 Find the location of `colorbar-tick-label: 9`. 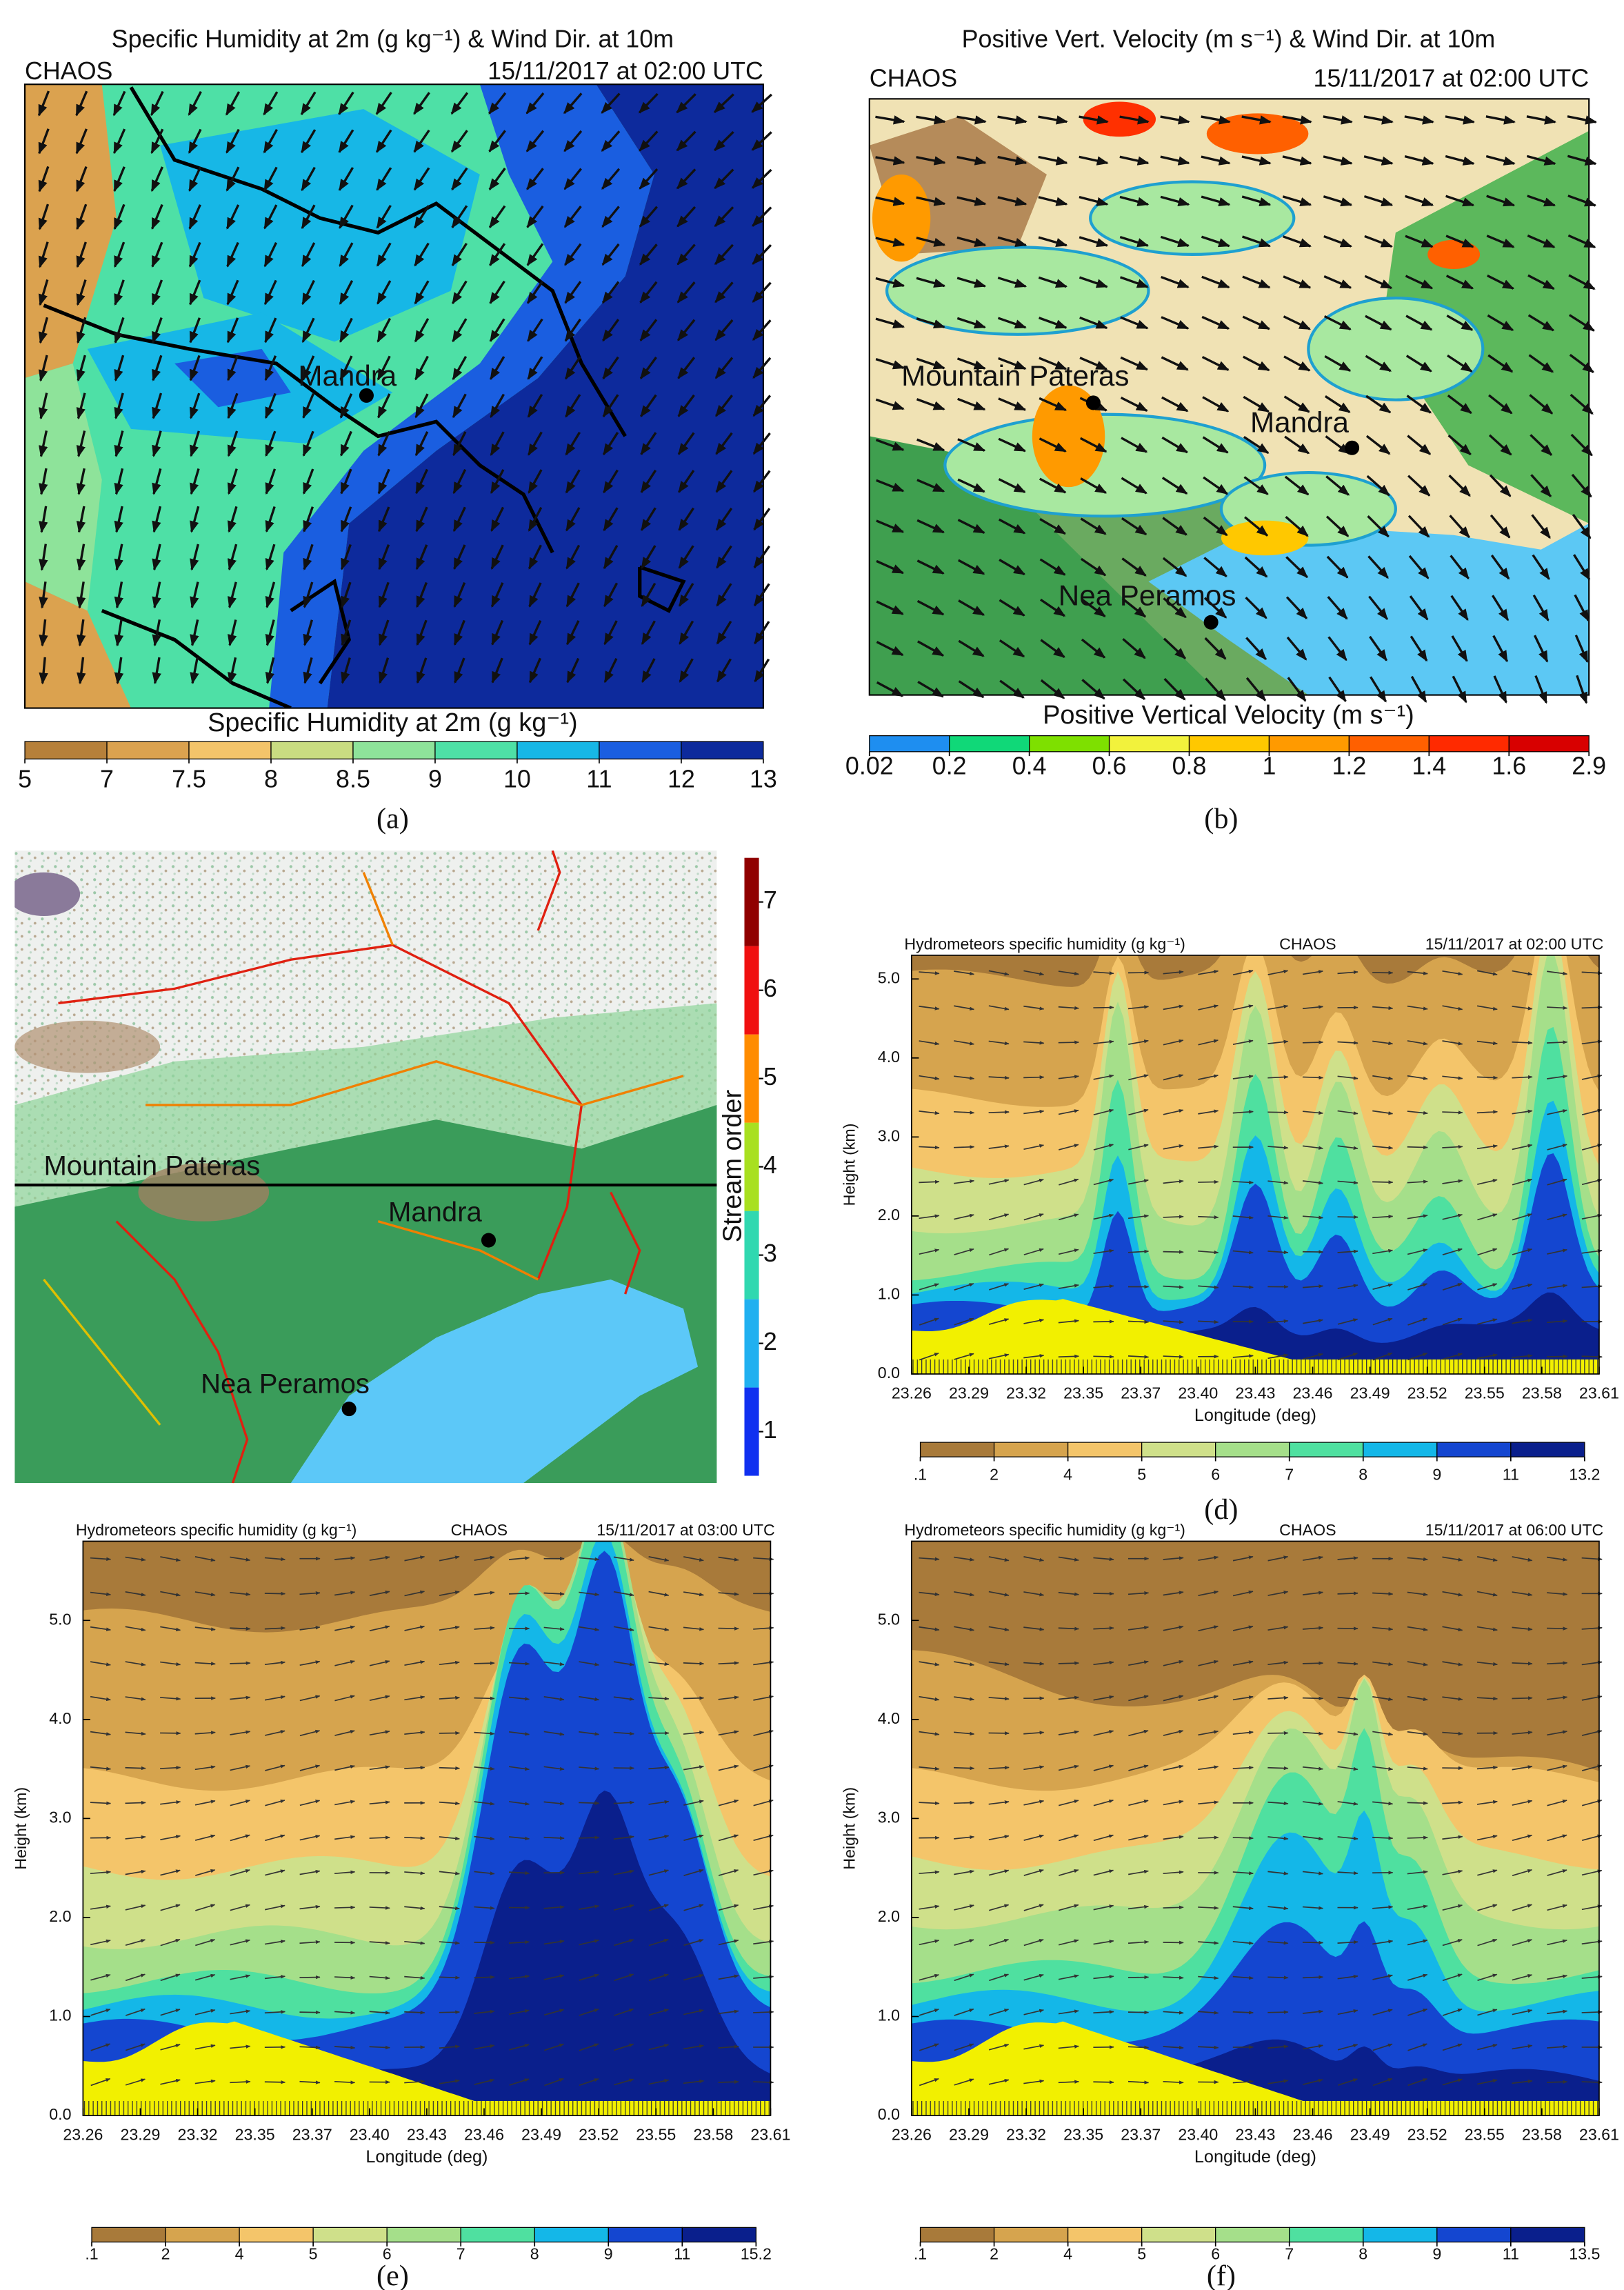

colorbar-tick-label: 9 is located at coordinates (1436, 2254).